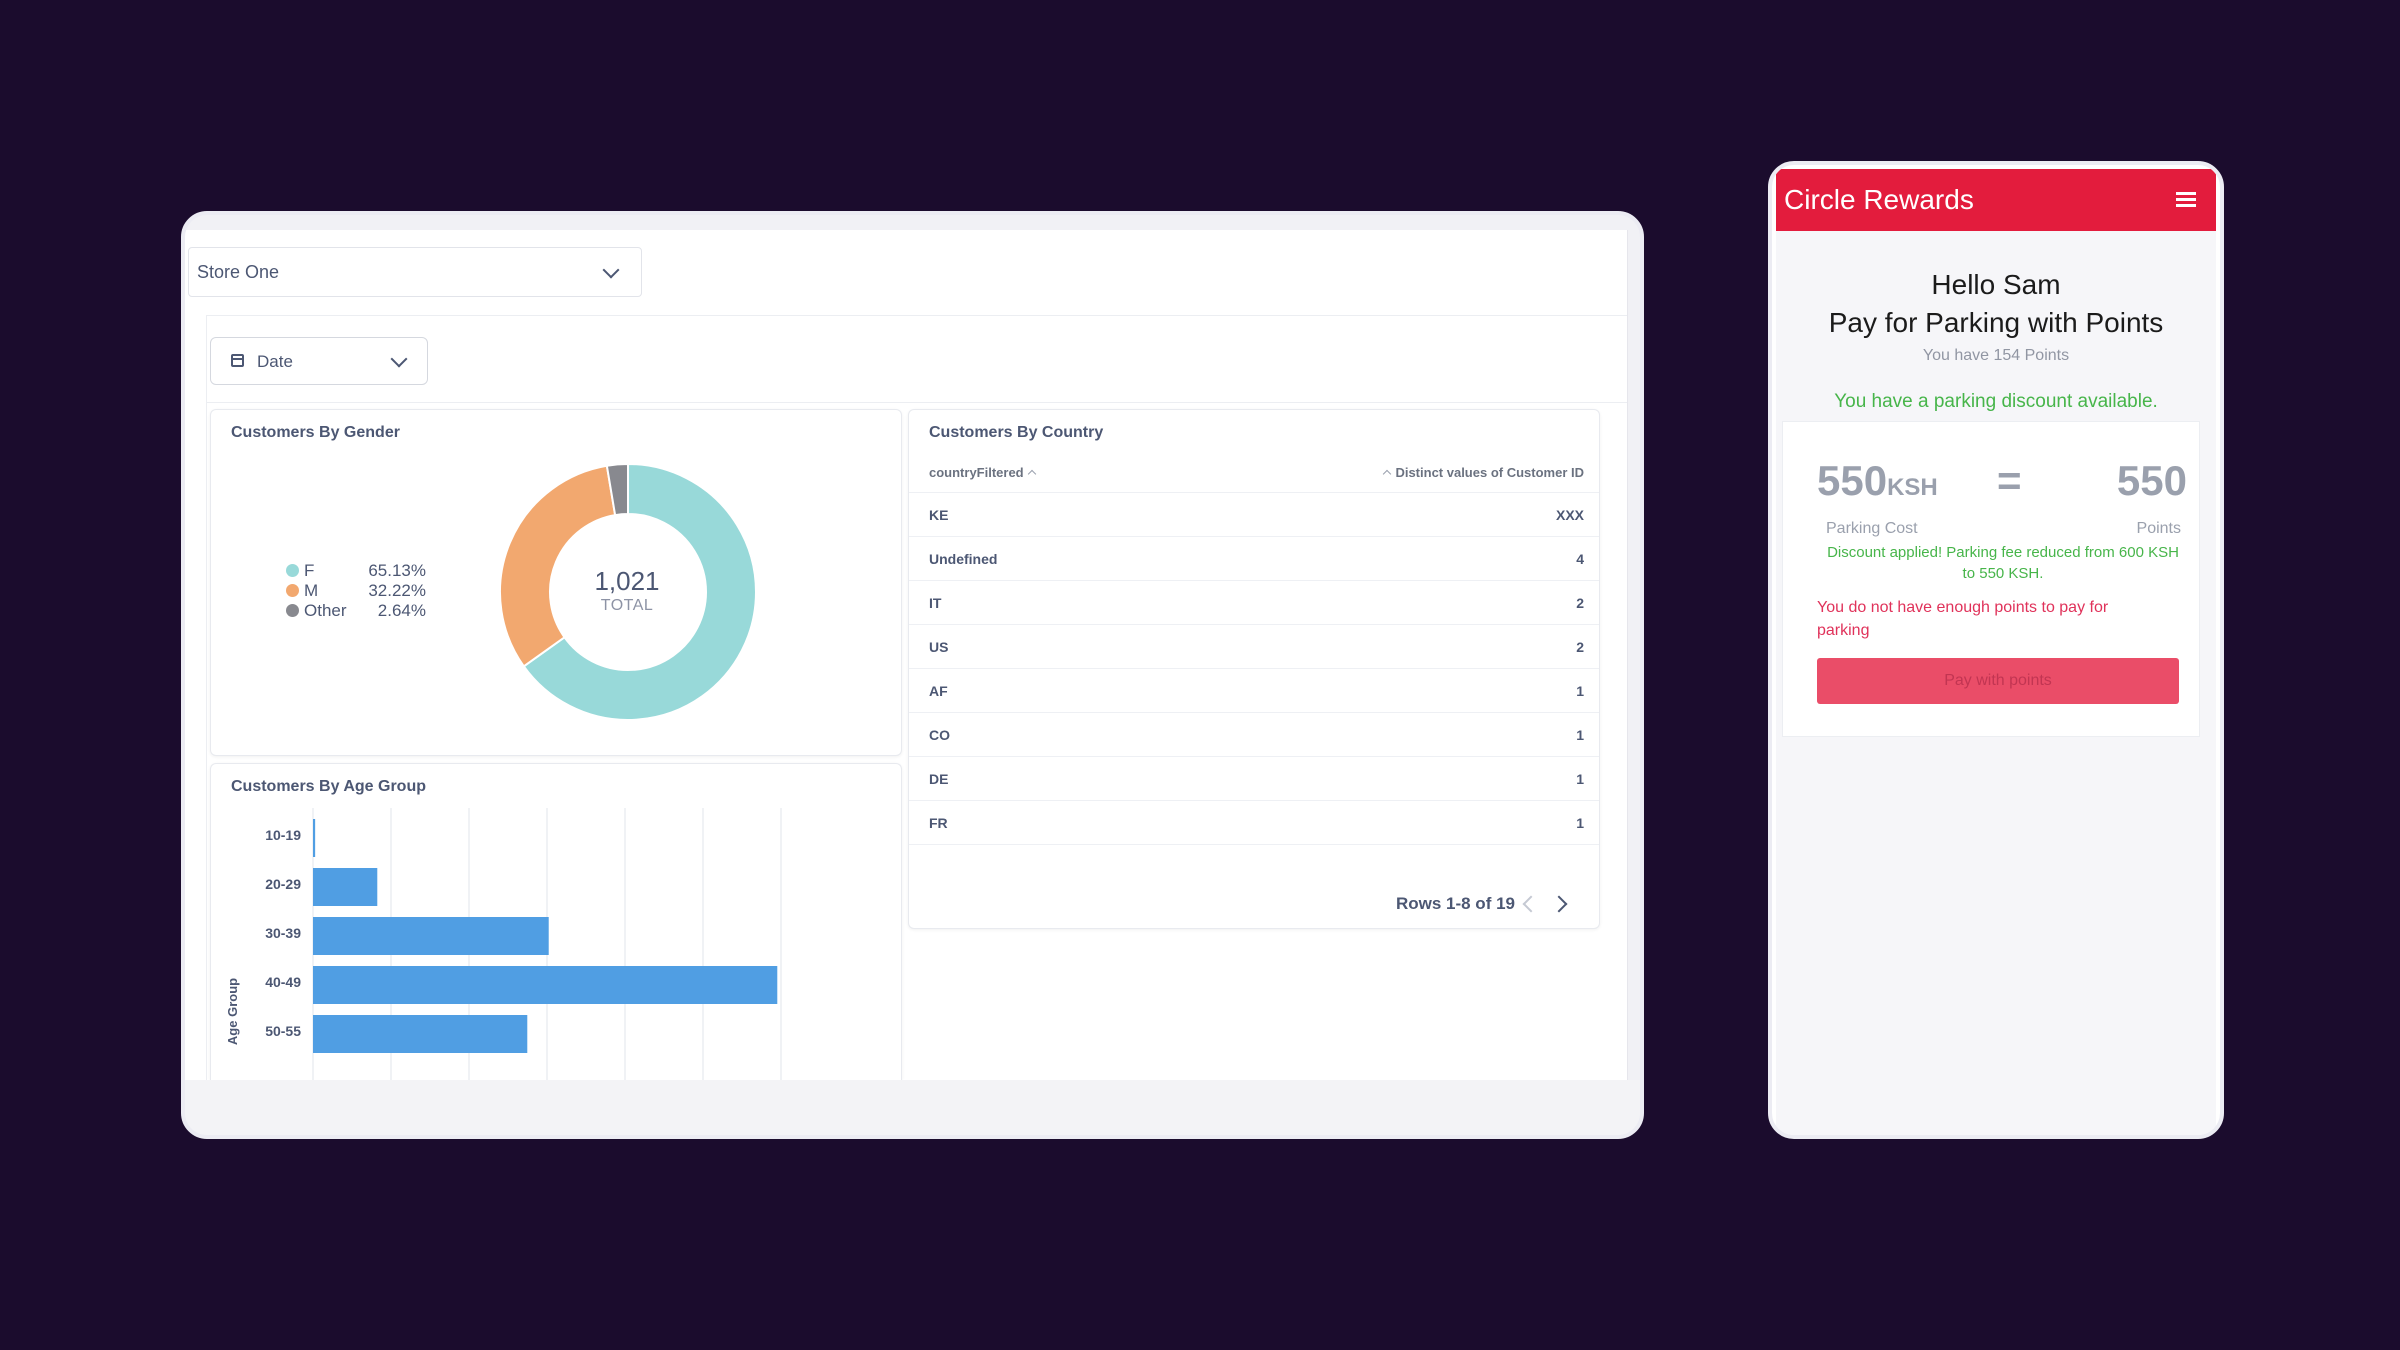 The width and height of the screenshot is (2400, 1350). I want to click on tick-label: 40-49, so click(283, 982).